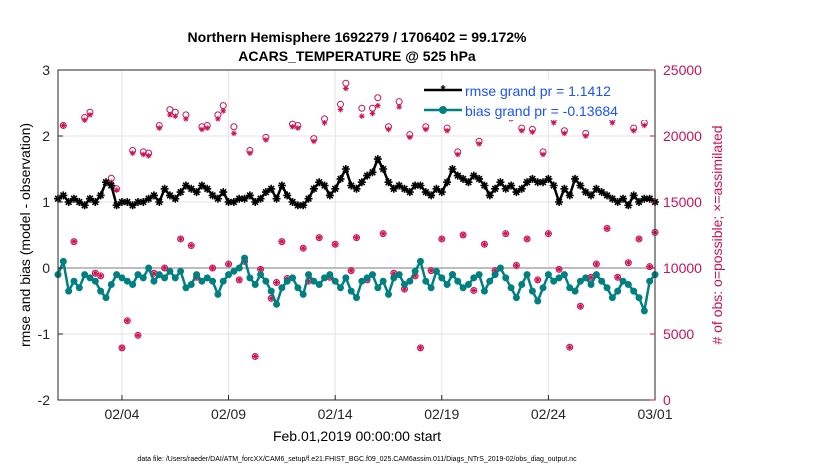  What do you see at coordinates (443, 89) in the screenshot?
I see `legend-rmse-marker: *` at bounding box center [443, 89].